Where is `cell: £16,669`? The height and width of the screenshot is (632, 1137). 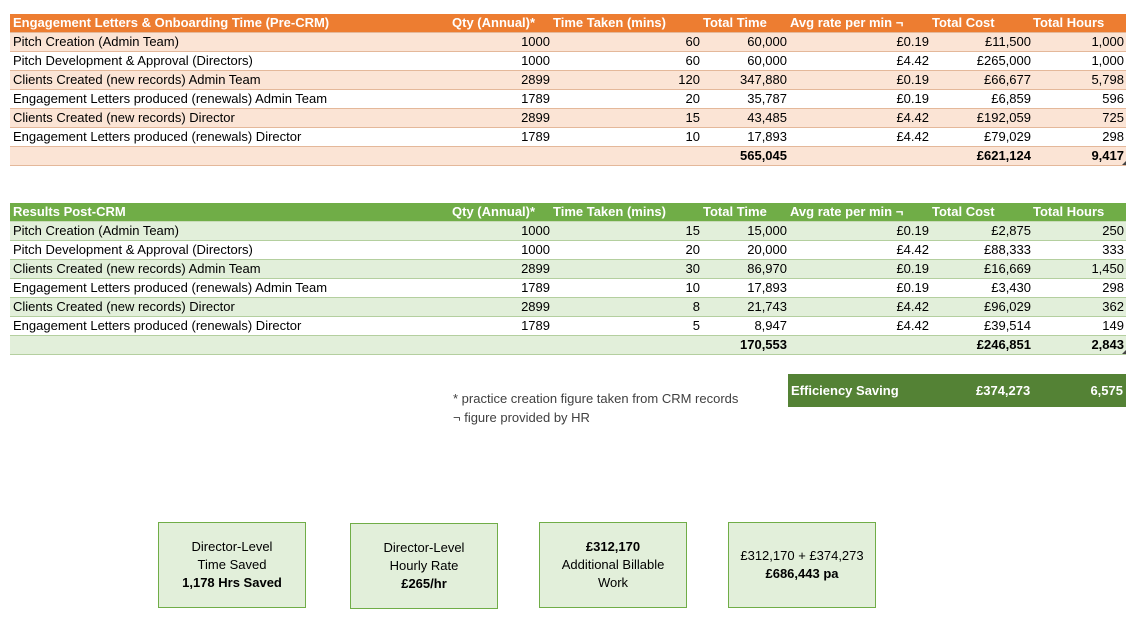
cell: £16,669 is located at coordinates (1007, 268).